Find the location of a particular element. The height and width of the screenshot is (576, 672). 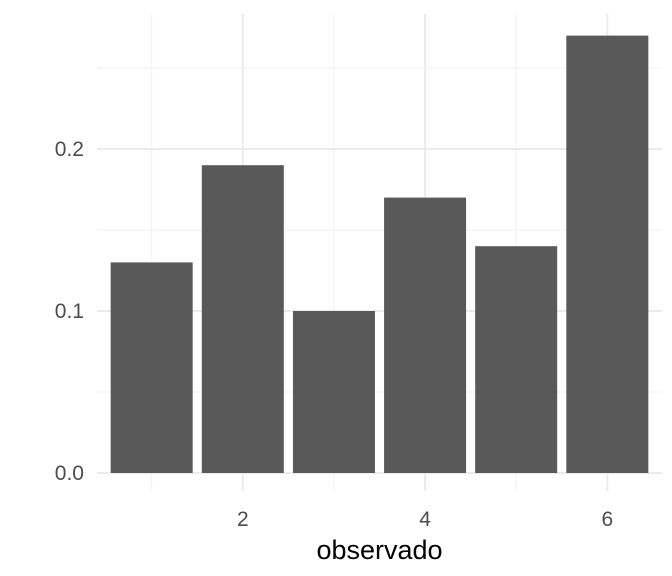

x-axis-title: observado is located at coordinates (379, 550).